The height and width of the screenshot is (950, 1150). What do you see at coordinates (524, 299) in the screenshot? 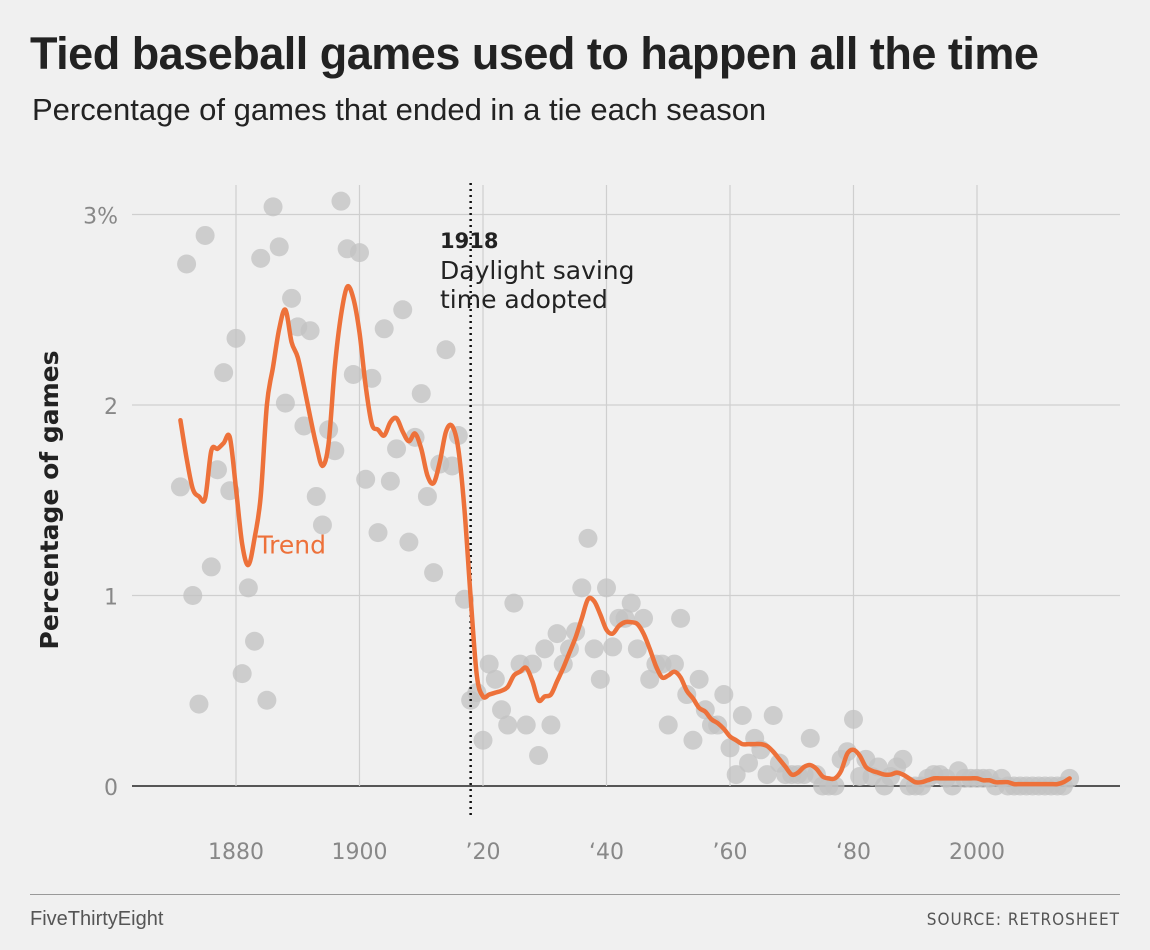
I see `annotation-text: time adopted` at bounding box center [524, 299].